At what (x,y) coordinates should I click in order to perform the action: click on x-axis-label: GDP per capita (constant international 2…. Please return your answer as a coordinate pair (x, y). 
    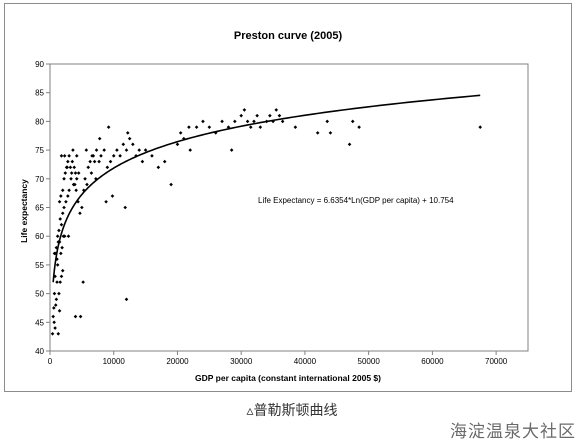
    Looking at the image, I should click on (288, 378).